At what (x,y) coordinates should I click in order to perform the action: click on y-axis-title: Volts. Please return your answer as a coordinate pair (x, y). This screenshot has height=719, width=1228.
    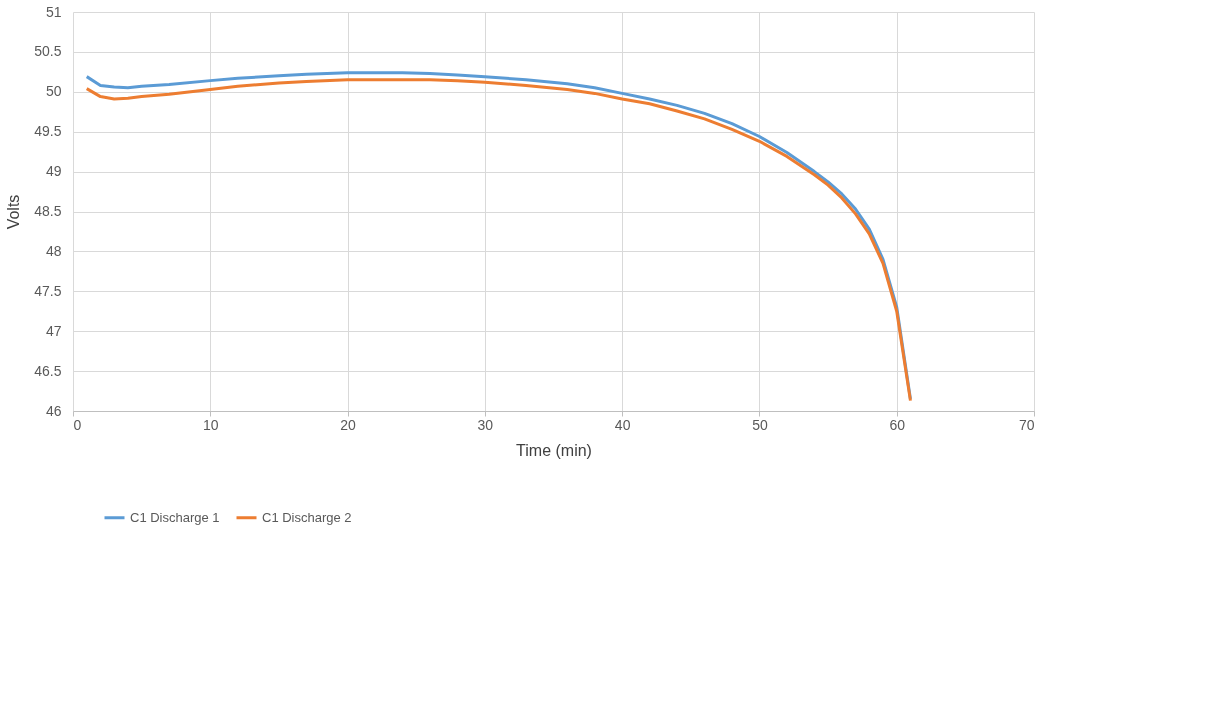
    Looking at the image, I should click on (14, 212).